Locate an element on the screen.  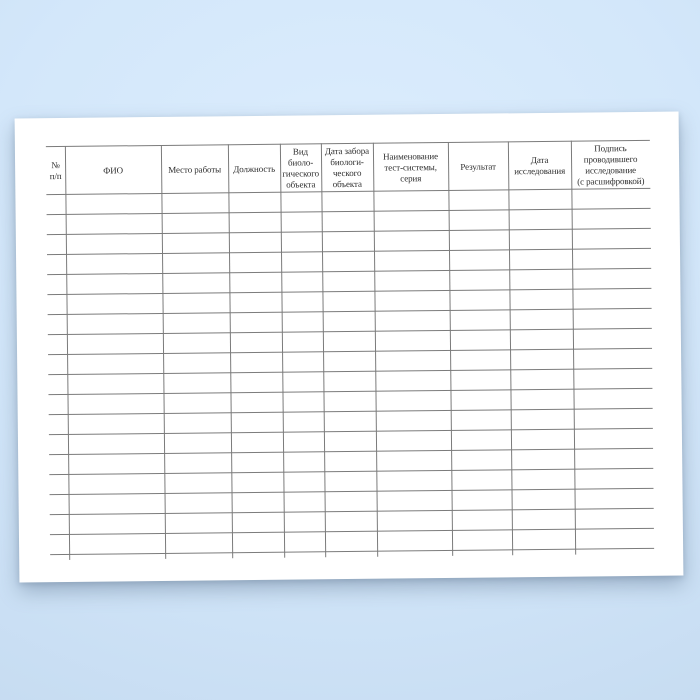
column-header-workplace: Место работы is located at coordinates (195, 169).